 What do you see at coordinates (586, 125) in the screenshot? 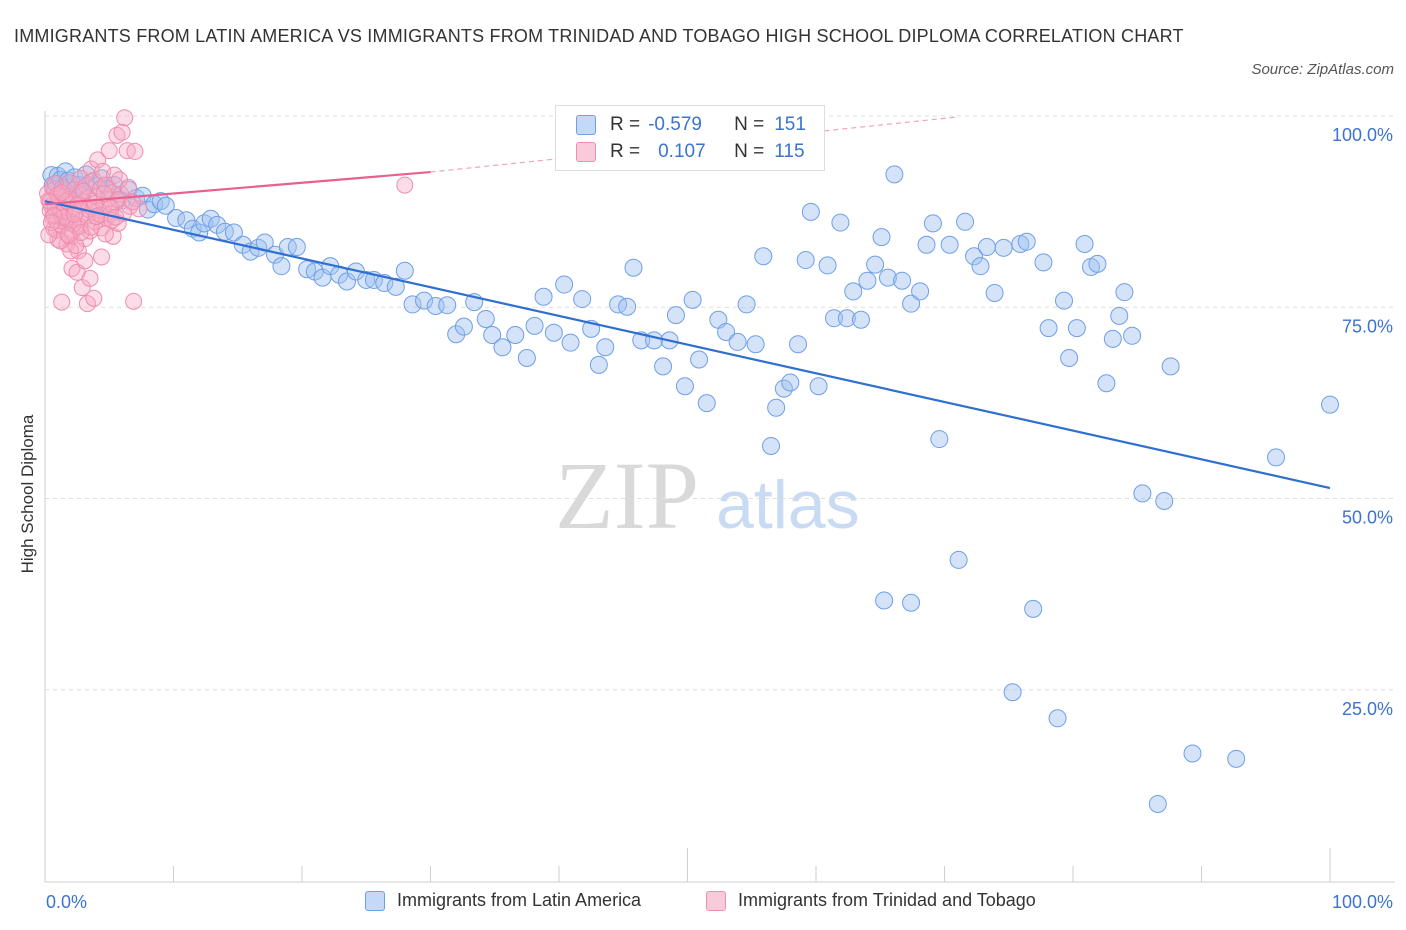
I see `latin-swatch` at bounding box center [586, 125].